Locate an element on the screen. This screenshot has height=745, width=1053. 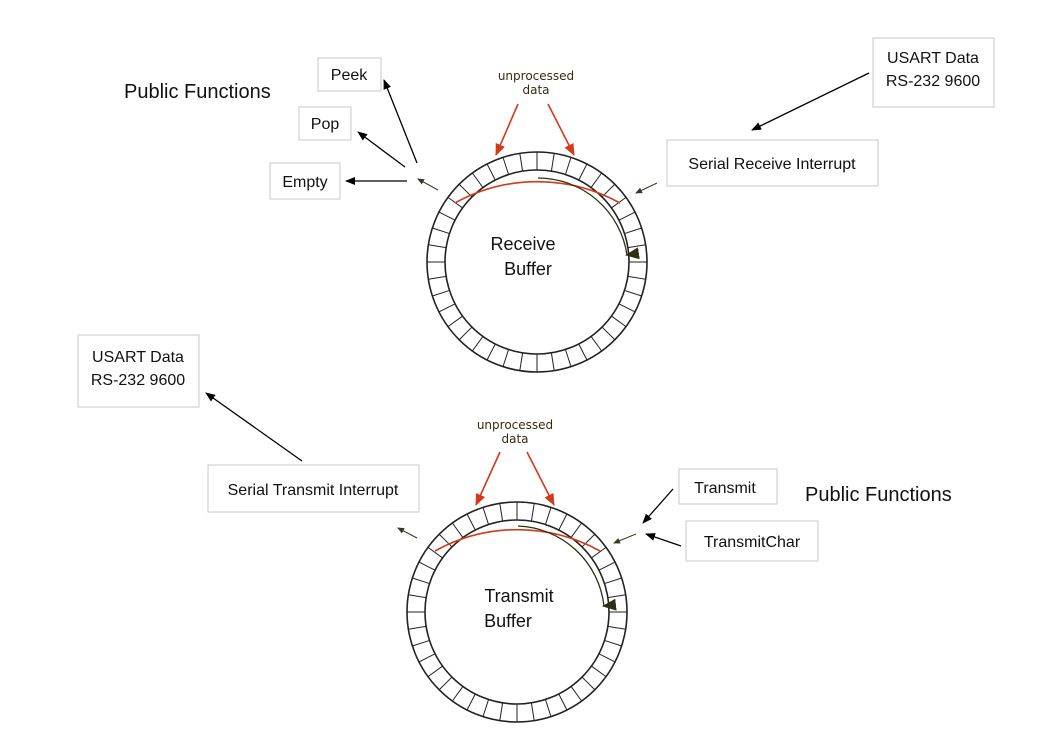
transmit-public-functions-label: Public Functions is located at coordinates (878, 495).